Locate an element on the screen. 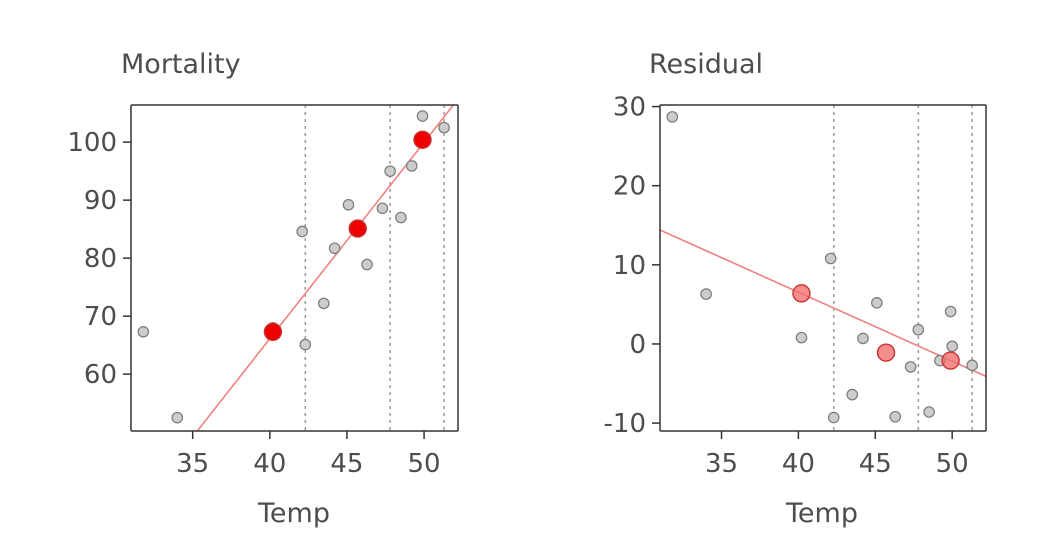  mortality-y-tick-label: 90 is located at coordinates (100, 201).